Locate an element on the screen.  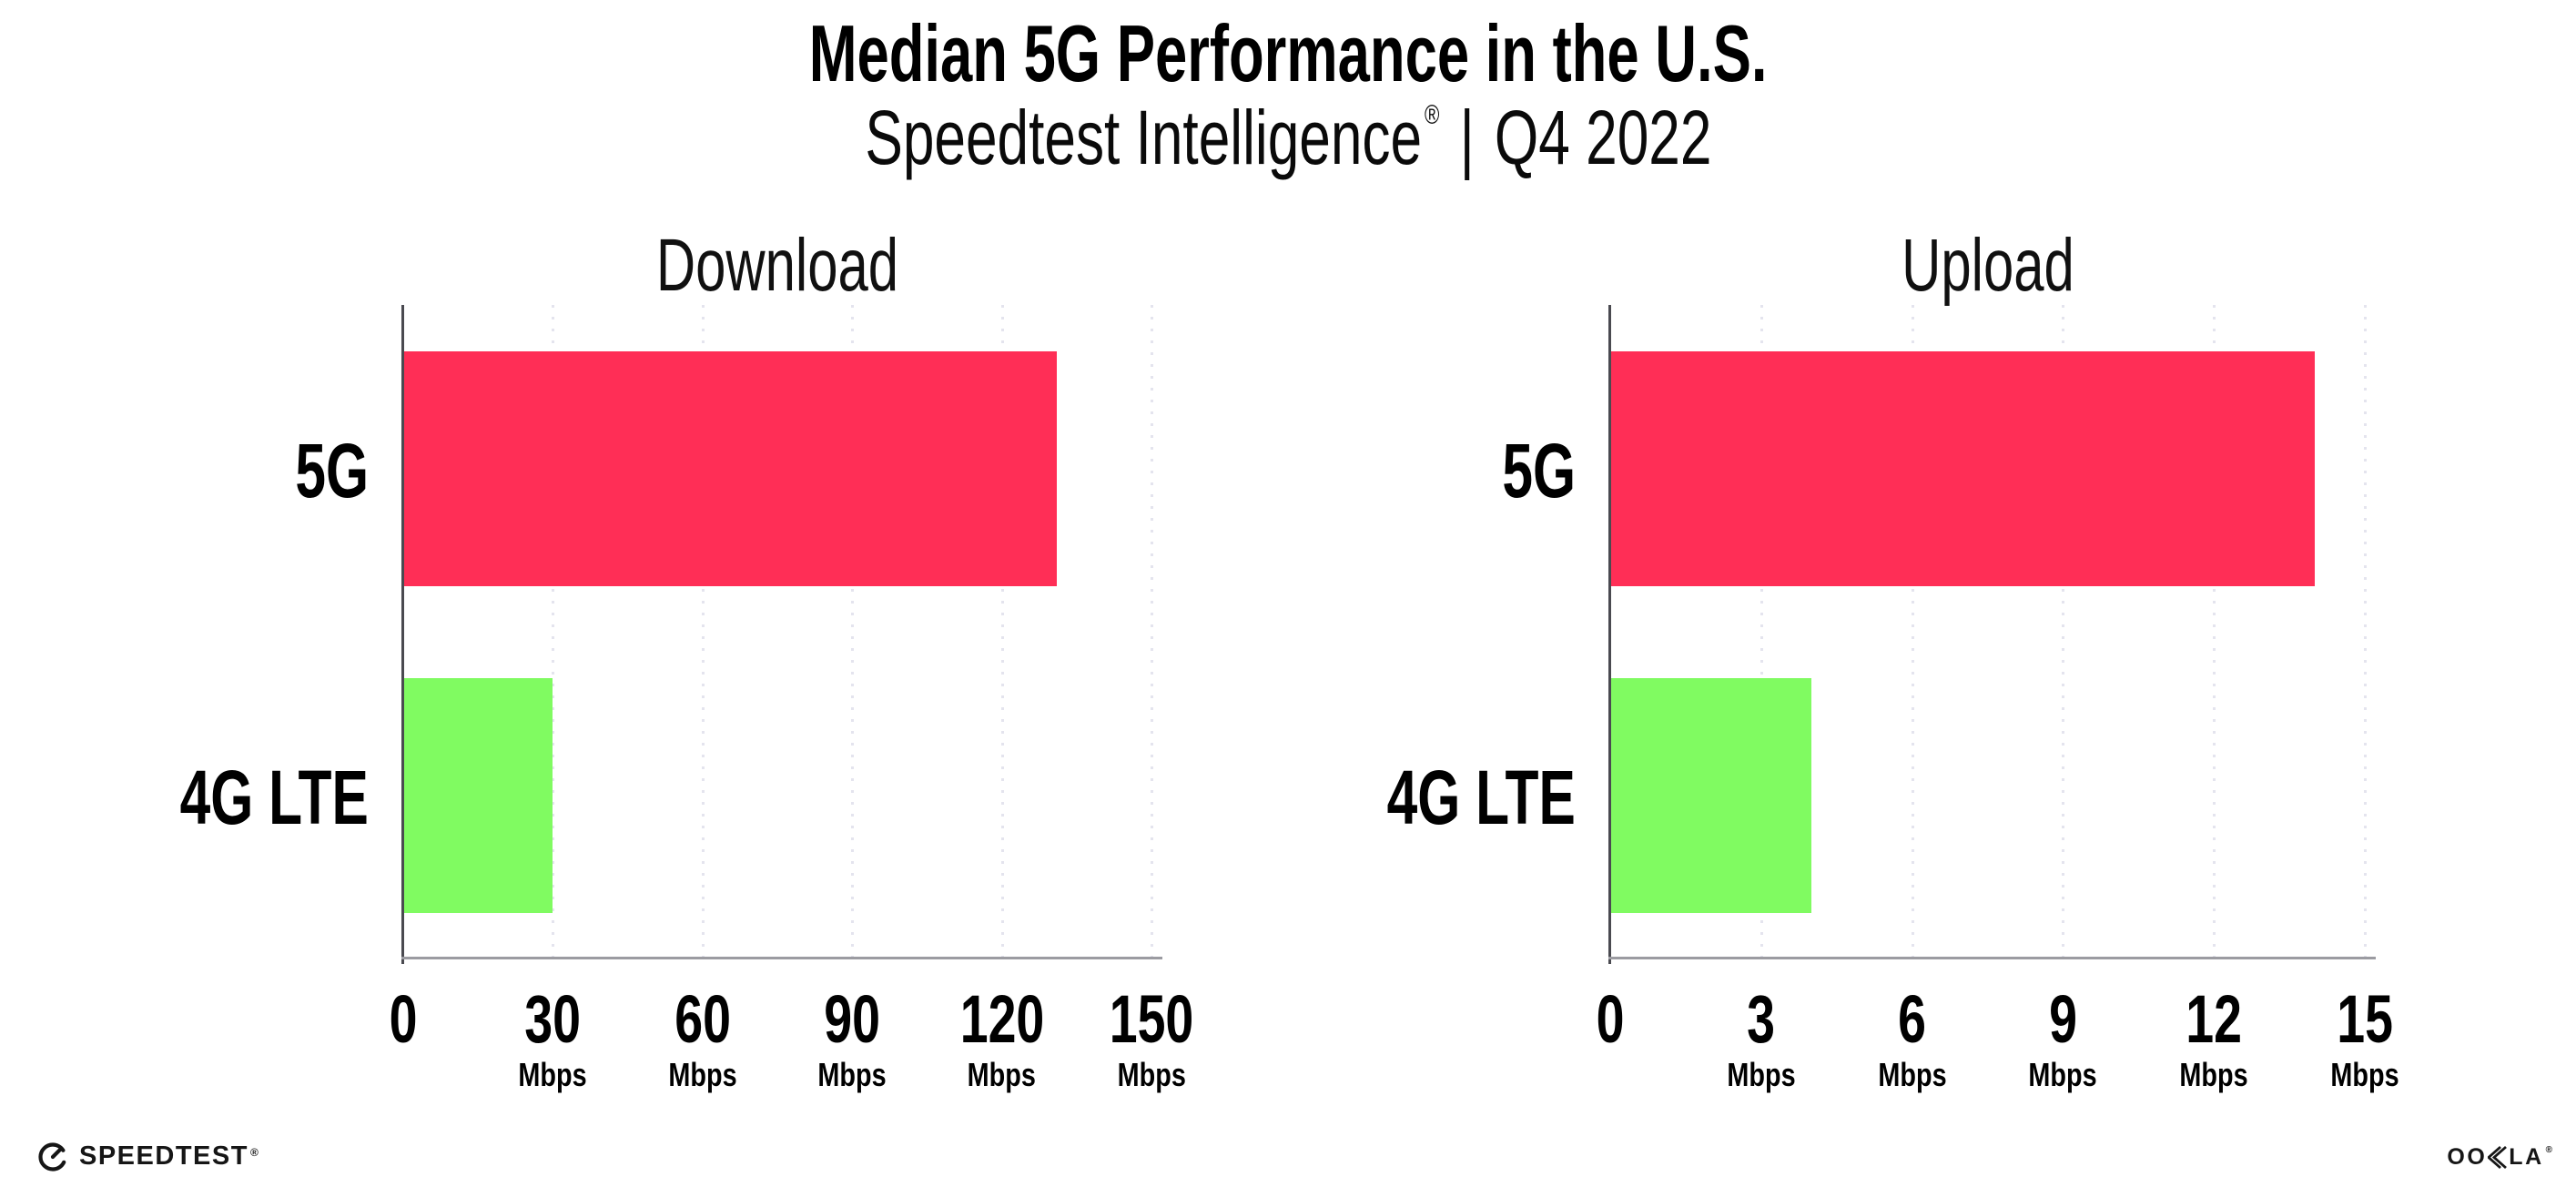
page-subtitle: Speedtest Intelligence® | Q4 2022 is located at coordinates (1288, 138).